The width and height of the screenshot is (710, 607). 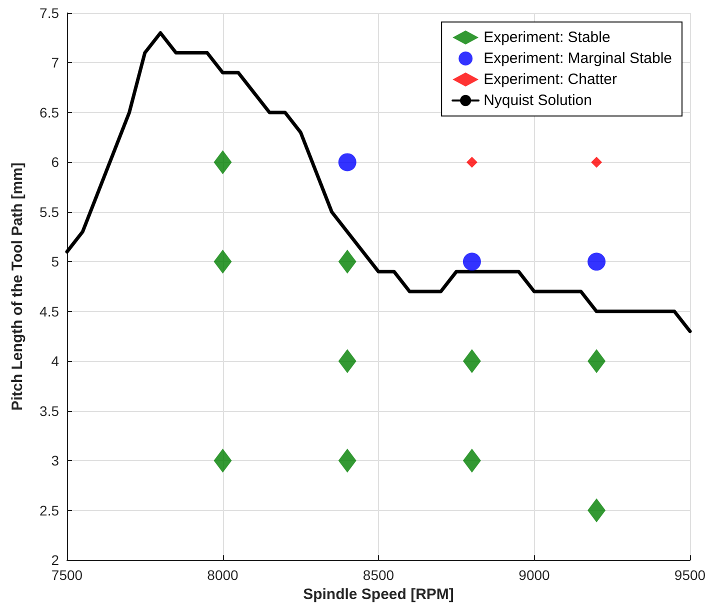 I want to click on y-tick-label: 6.5, so click(x=50, y=112).